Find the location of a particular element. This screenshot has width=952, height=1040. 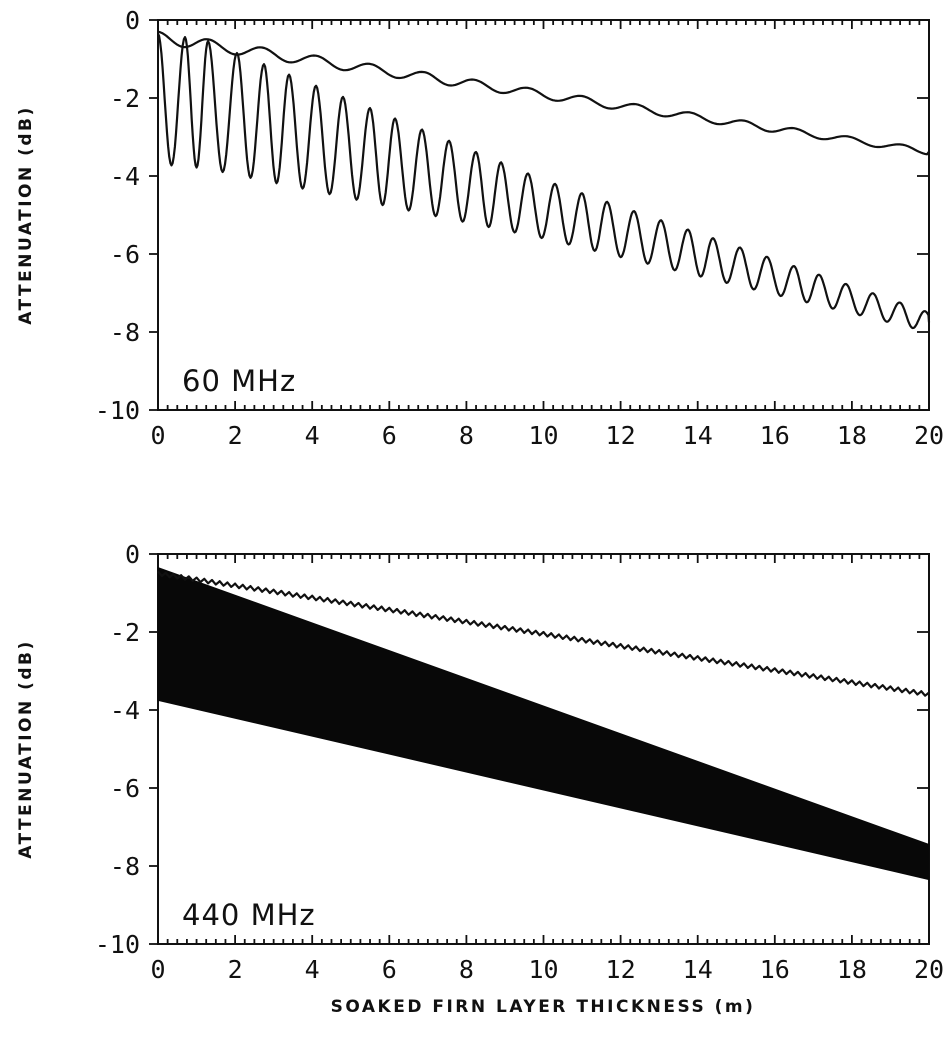

panel-label-60mhz: 60 MHz is located at coordinates (239, 381).